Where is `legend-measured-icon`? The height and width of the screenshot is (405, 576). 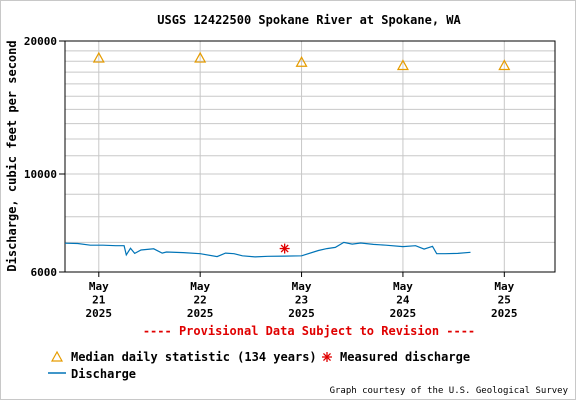
legend-measured-icon is located at coordinates (327, 357).